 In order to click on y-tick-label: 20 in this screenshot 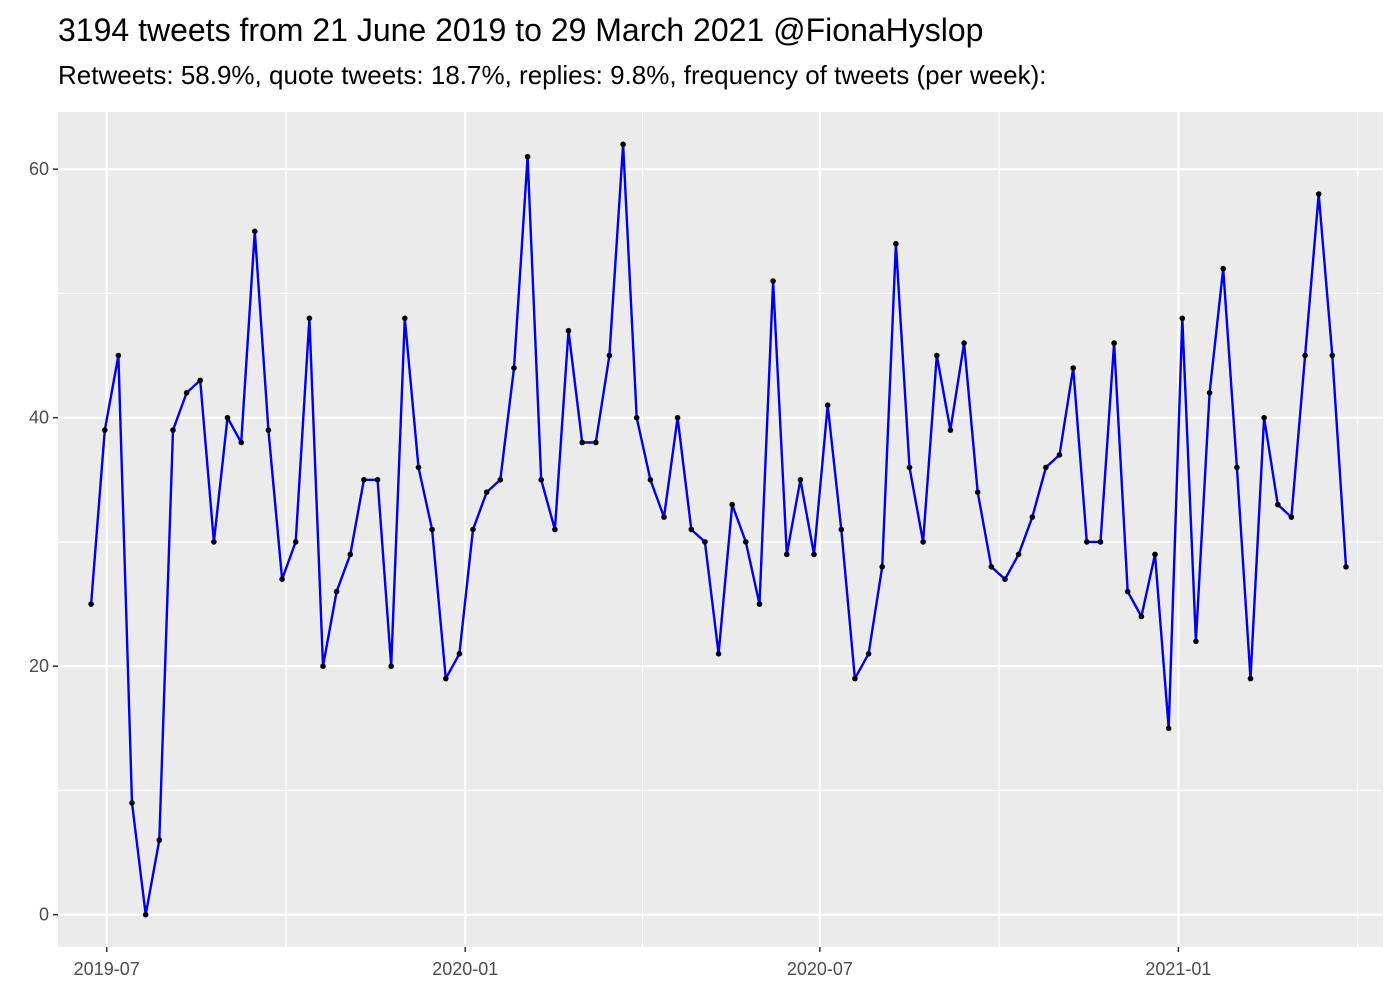, I will do `click(39, 666)`.